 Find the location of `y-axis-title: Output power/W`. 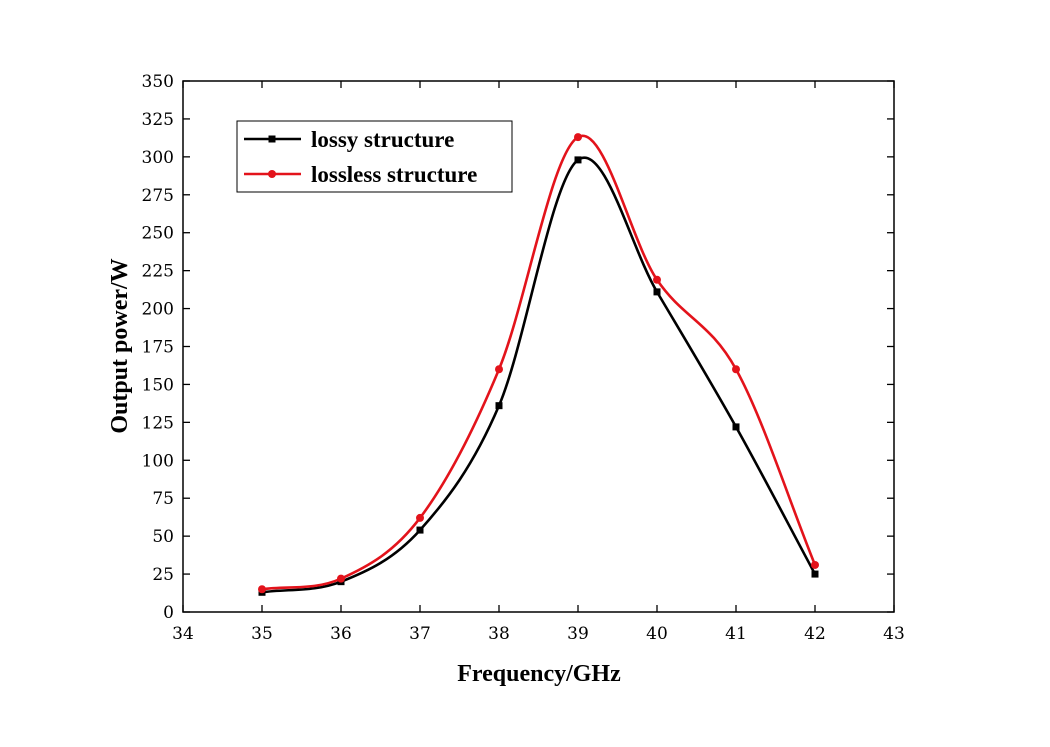

y-axis-title: Output power/W is located at coordinates (120, 345).